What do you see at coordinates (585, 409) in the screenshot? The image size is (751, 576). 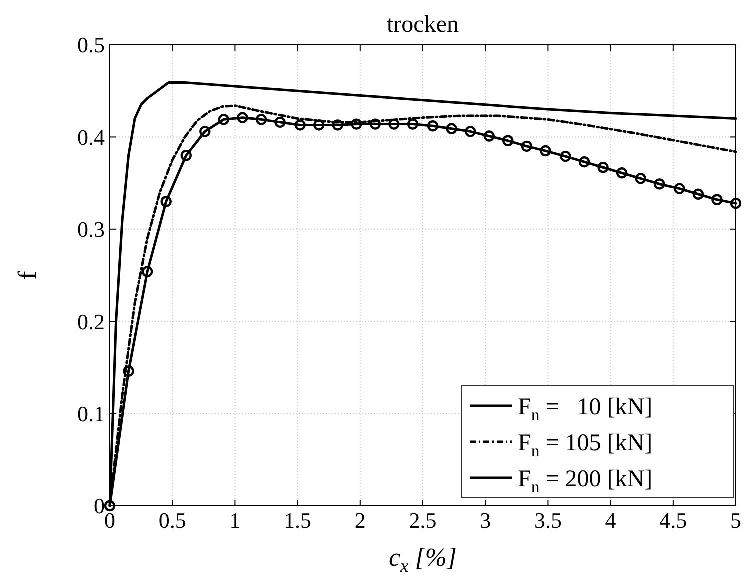 I see `legend-label: F$_{n}$ = 10 [kN]` at bounding box center [585, 409].